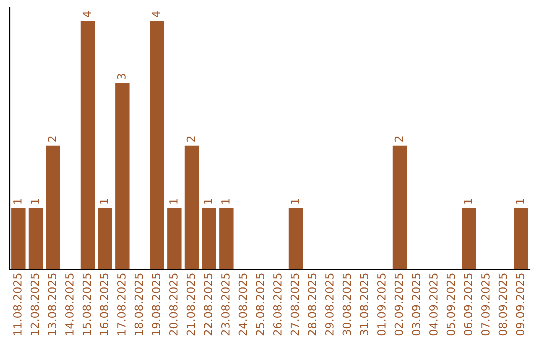  I want to click on x-tick-label: 07.09.2025, so click(485, 305).